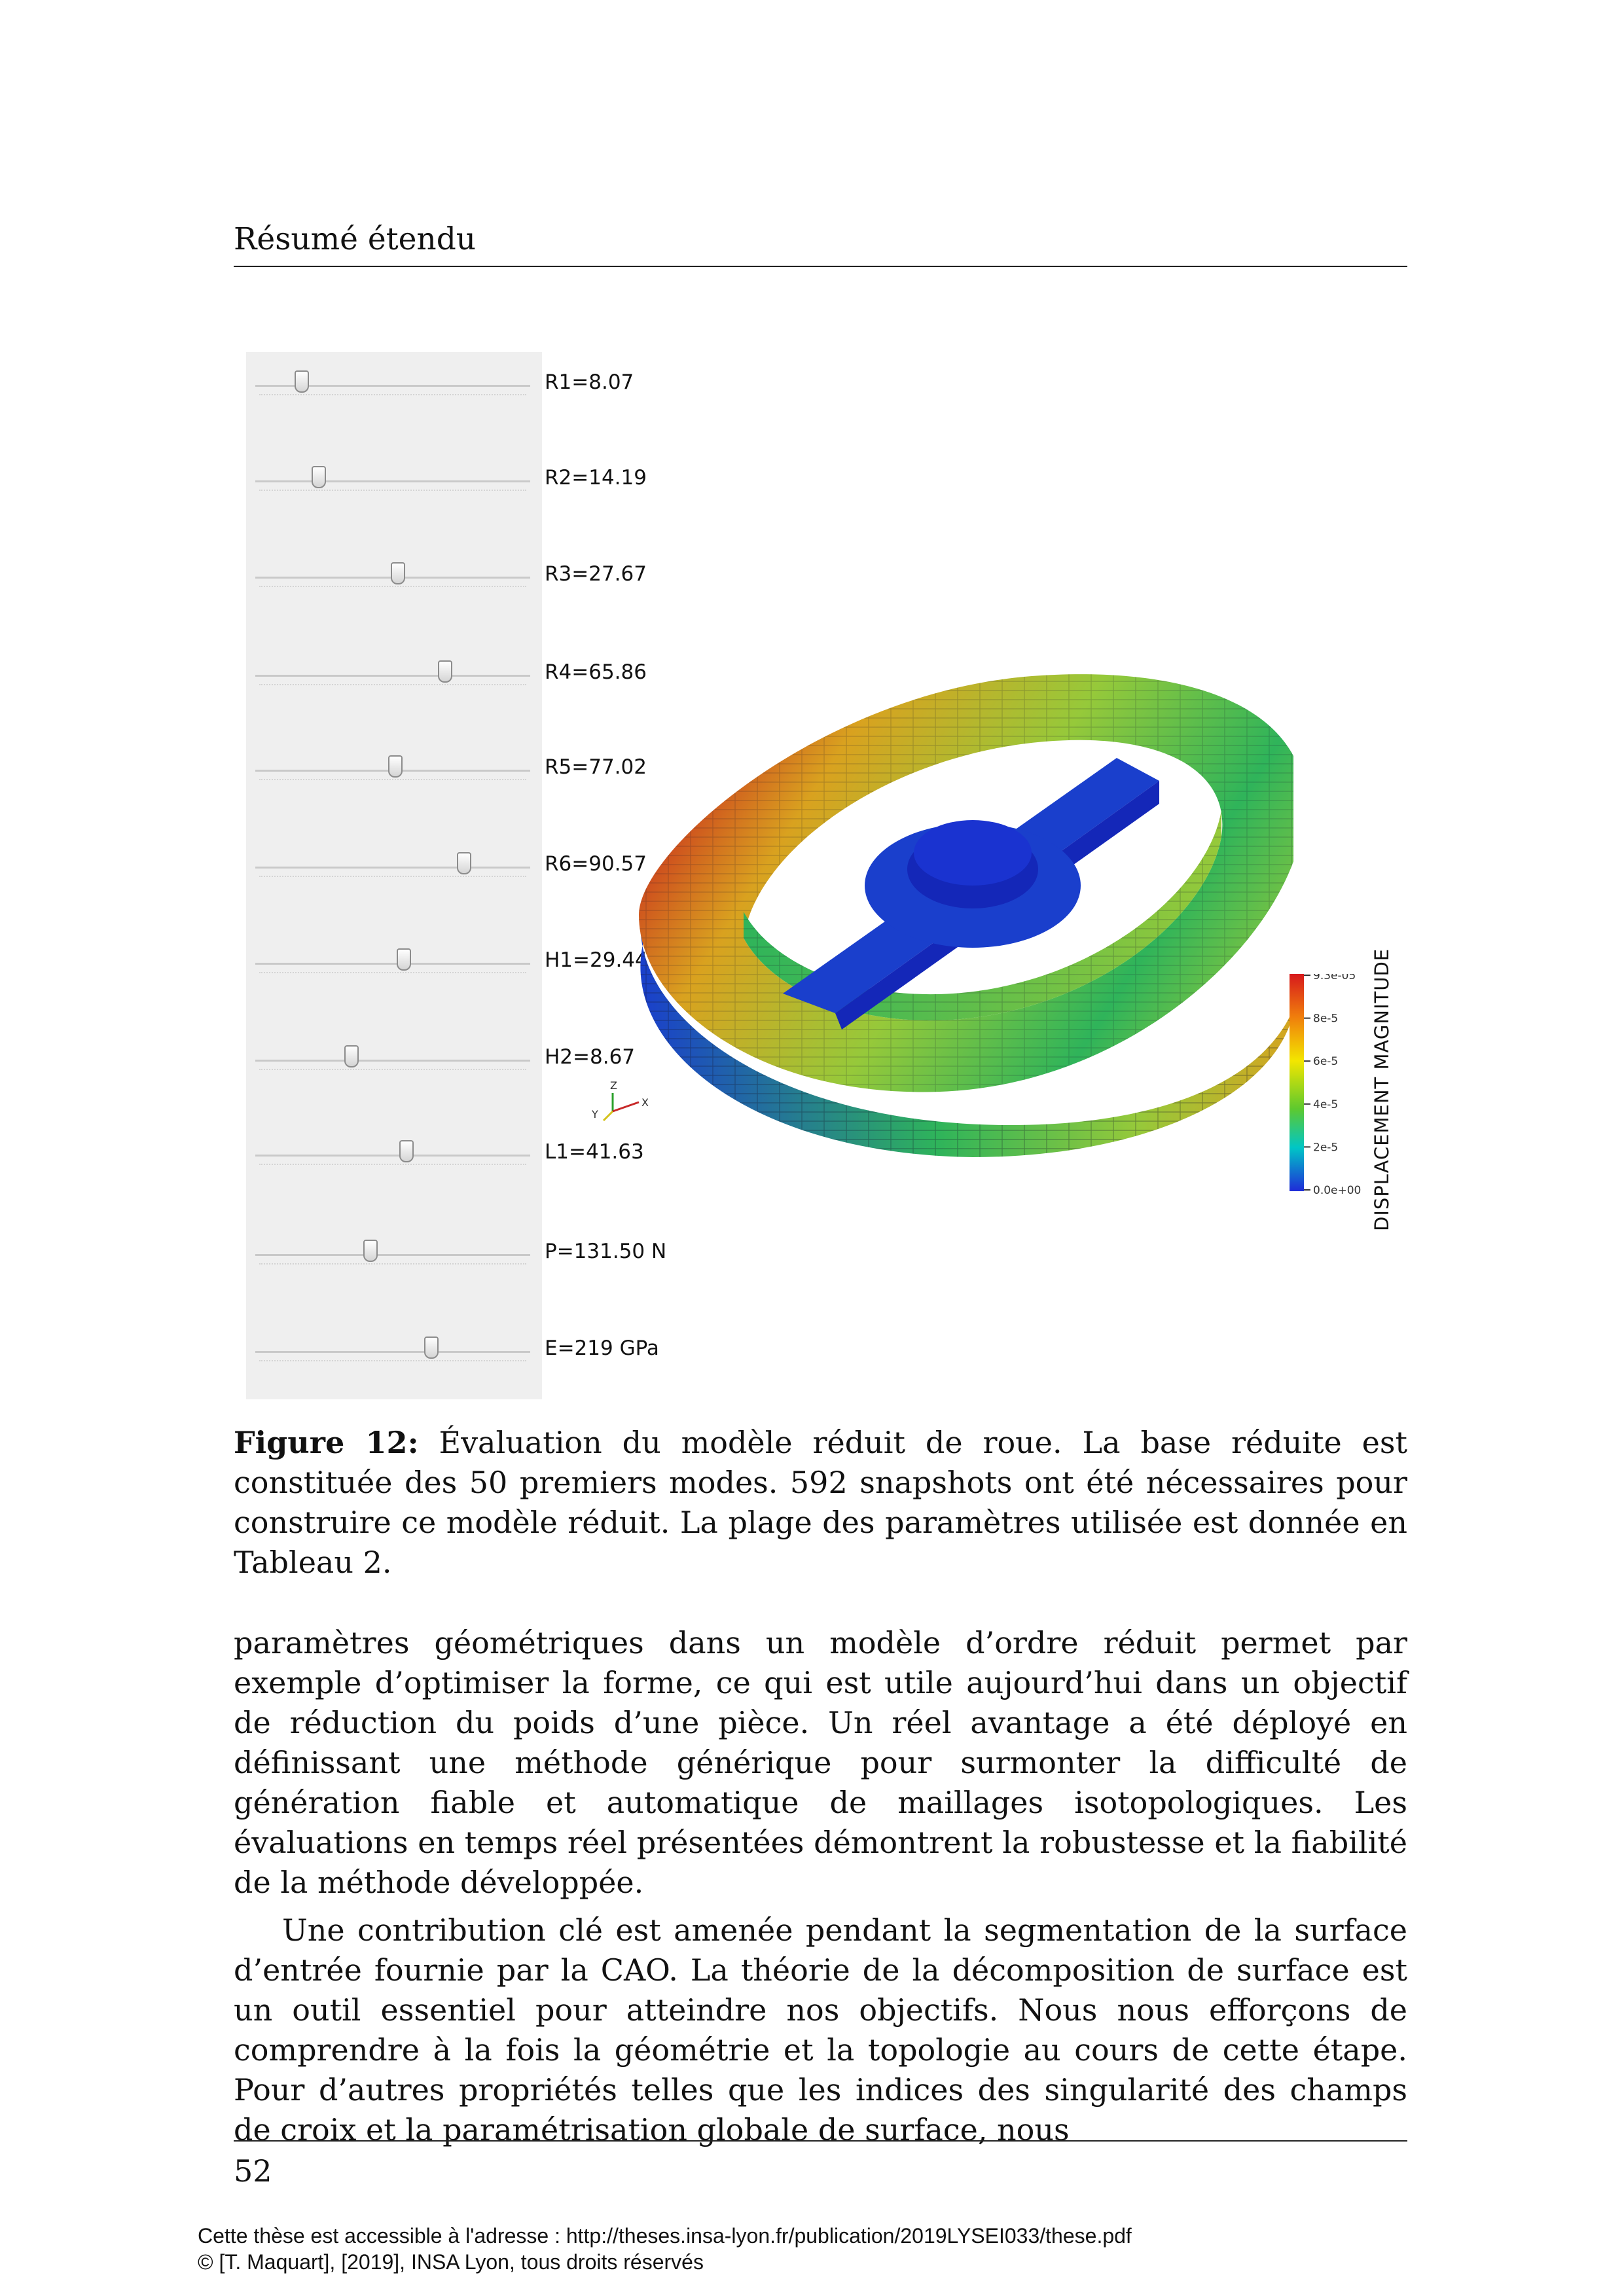 This screenshot has height=2296, width=1624. Describe the element at coordinates (594, 1152) in the screenshot. I see `slider-value-label: L1=41.63` at that location.